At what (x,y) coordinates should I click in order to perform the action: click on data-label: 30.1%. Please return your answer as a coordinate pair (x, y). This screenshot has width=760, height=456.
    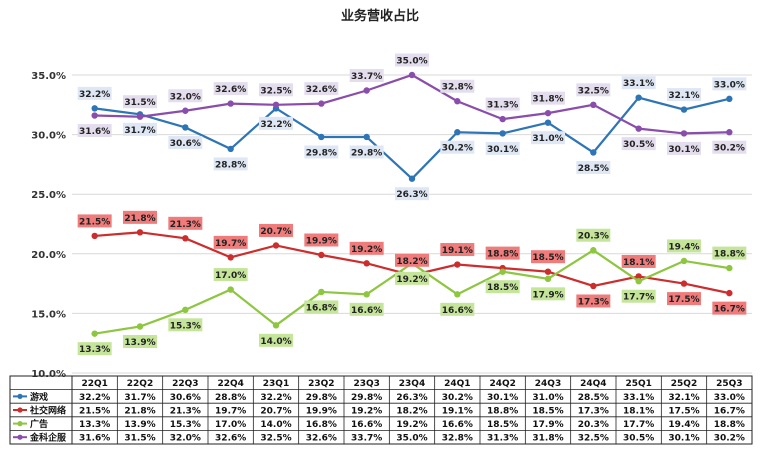
    Looking at the image, I should click on (683, 150).